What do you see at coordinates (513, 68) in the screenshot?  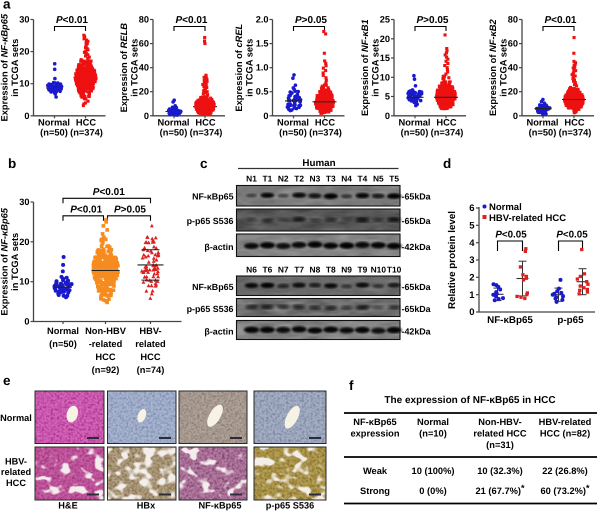 I see `svg-text: 40` at bounding box center [513, 68].